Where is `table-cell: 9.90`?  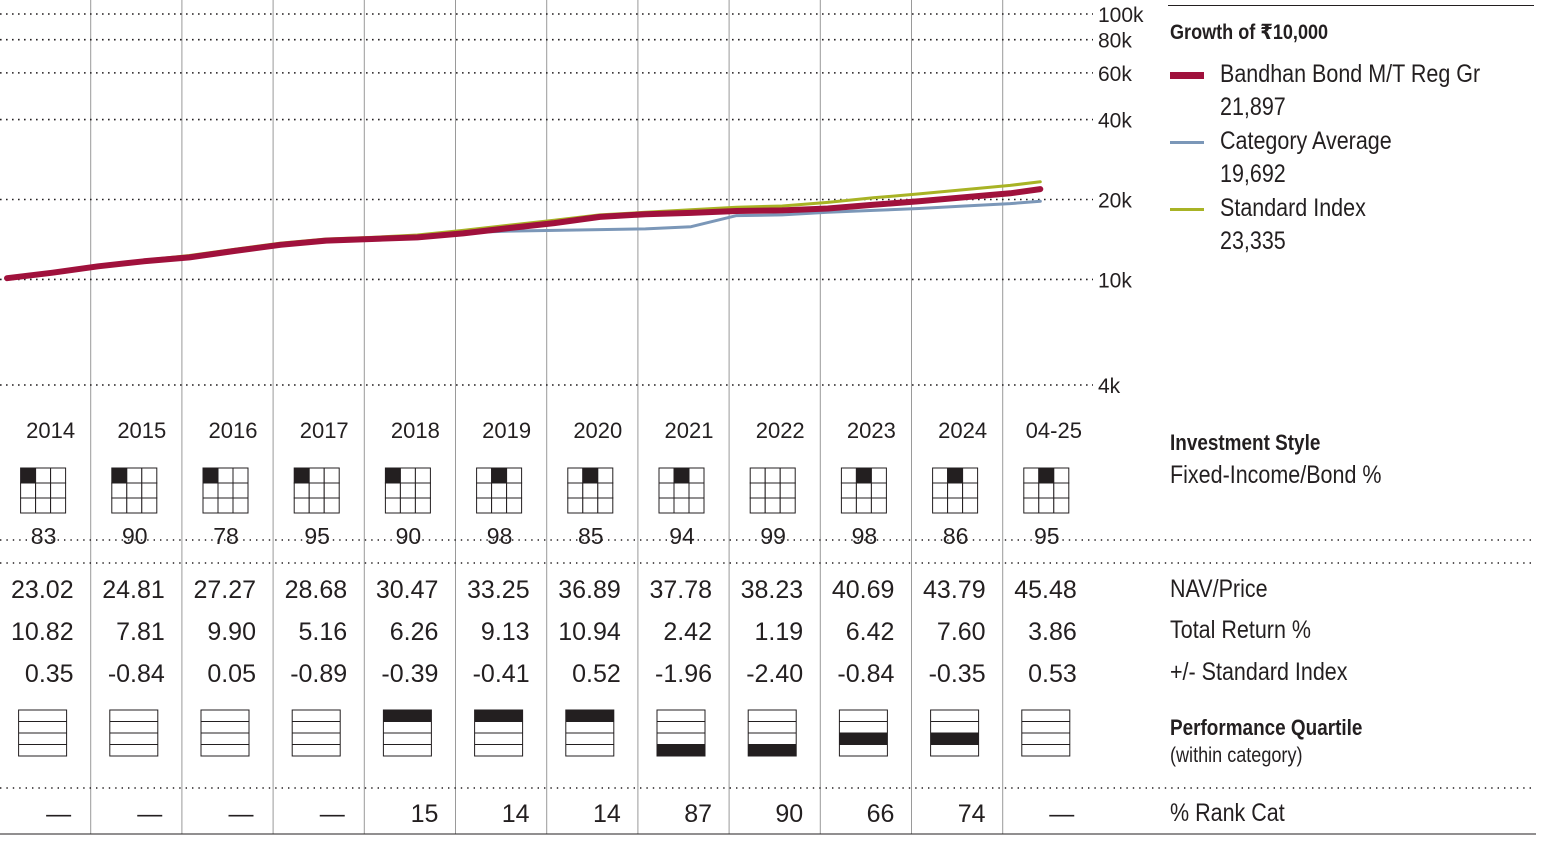
table-cell: 9.90 is located at coordinates (231, 632).